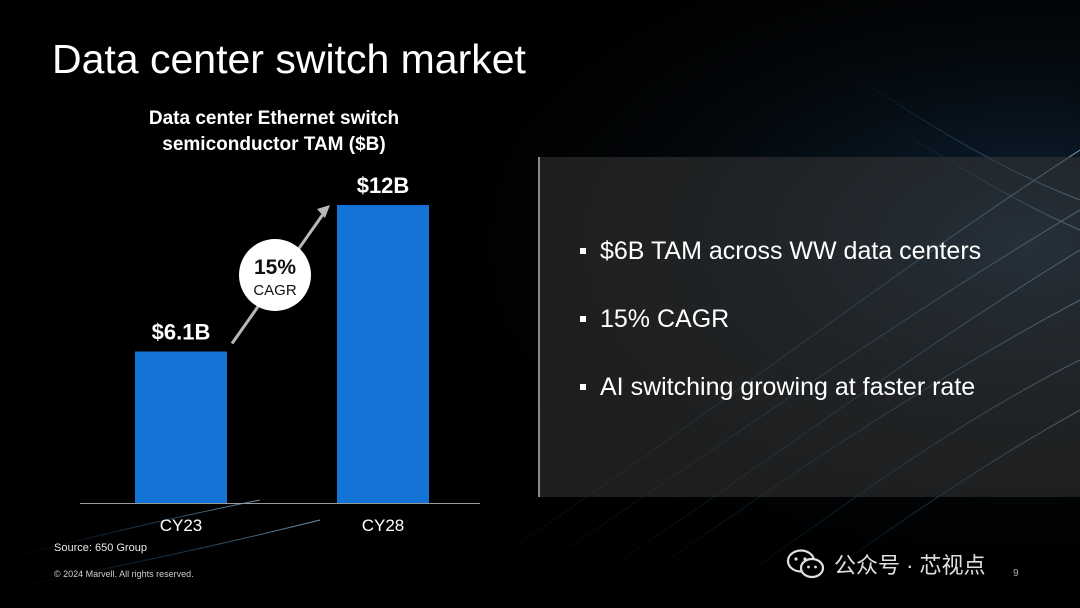 Image resolution: width=1080 pixels, height=608 pixels. What do you see at coordinates (788, 387) in the screenshot?
I see `bullet-text: AI switching growing at faster rate` at bounding box center [788, 387].